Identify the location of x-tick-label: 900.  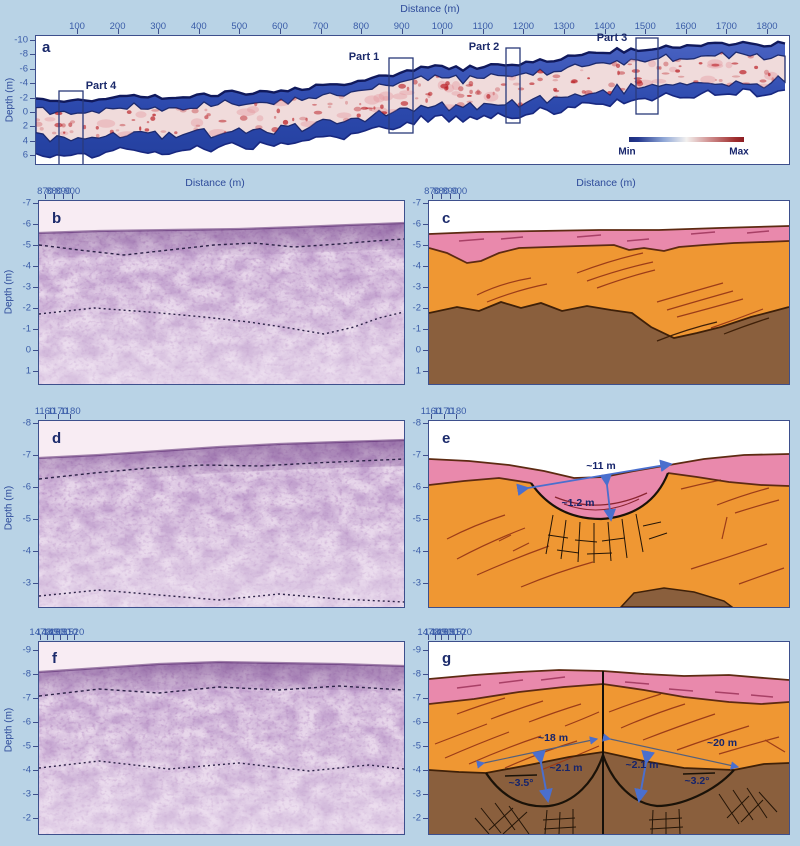
(459, 191).